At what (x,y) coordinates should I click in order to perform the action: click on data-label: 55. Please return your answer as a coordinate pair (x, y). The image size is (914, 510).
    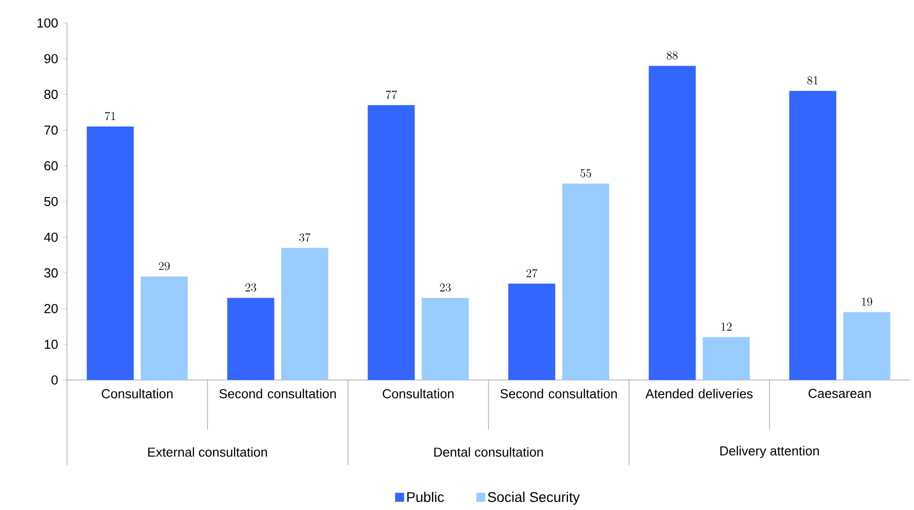
    Looking at the image, I should click on (586, 173).